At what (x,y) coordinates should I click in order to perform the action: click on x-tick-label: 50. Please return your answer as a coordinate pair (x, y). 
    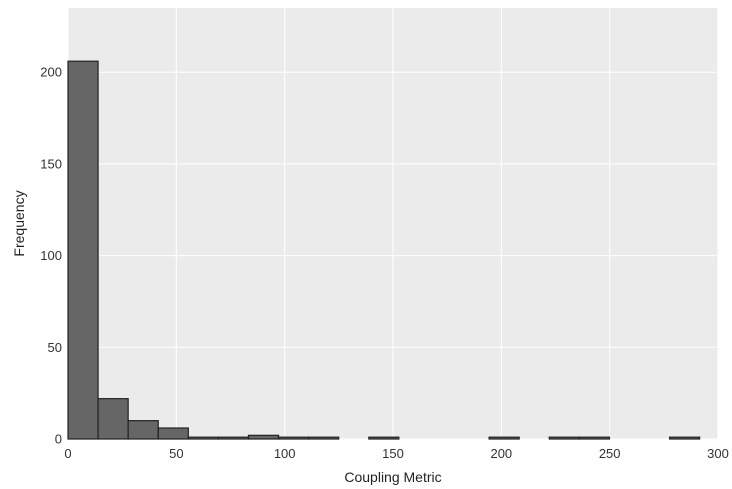
    Looking at the image, I should click on (176, 453).